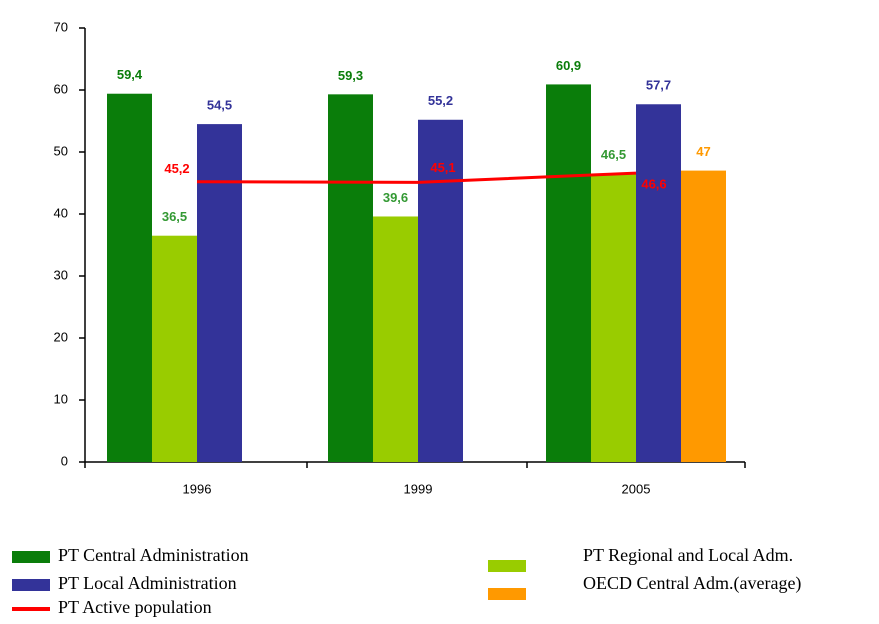 This screenshot has height=624, width=879. What do you see at coordinates (416, 177) in the screenshot?
I see `line-series` at bounding box center [416, 177].